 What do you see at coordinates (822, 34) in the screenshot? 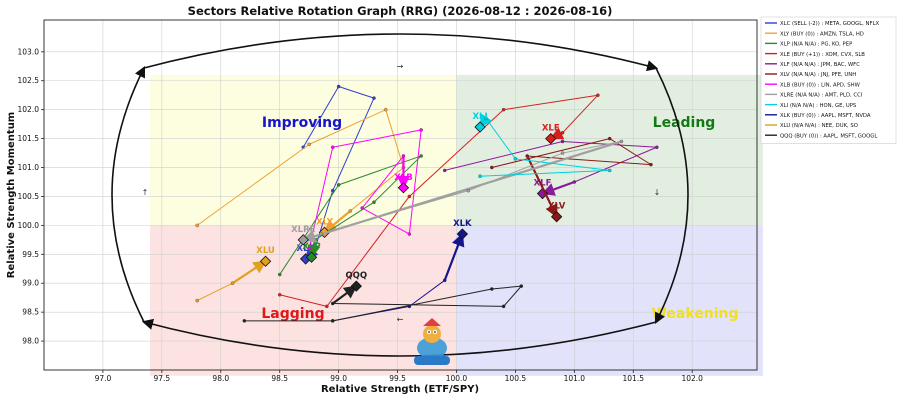
I see `legend-entry: XLY (BUY (0)) : AMZN, TSLA, HD` at bounding box center [822, 34].